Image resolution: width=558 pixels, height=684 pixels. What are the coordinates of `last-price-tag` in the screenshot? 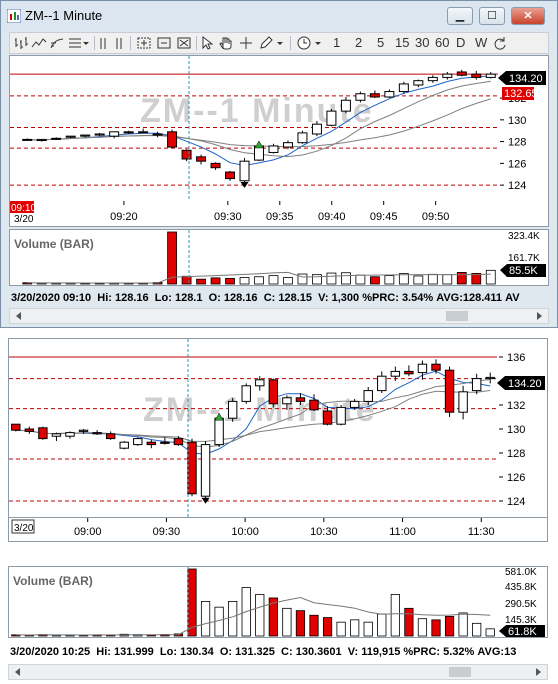 It's located at (521, 383).